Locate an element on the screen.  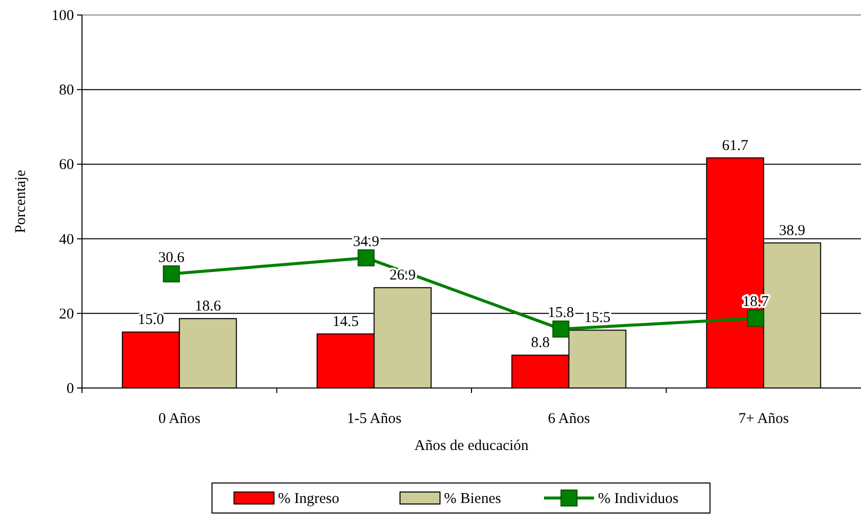
legend-label: % Individuos is located at coordinates (638, 499).